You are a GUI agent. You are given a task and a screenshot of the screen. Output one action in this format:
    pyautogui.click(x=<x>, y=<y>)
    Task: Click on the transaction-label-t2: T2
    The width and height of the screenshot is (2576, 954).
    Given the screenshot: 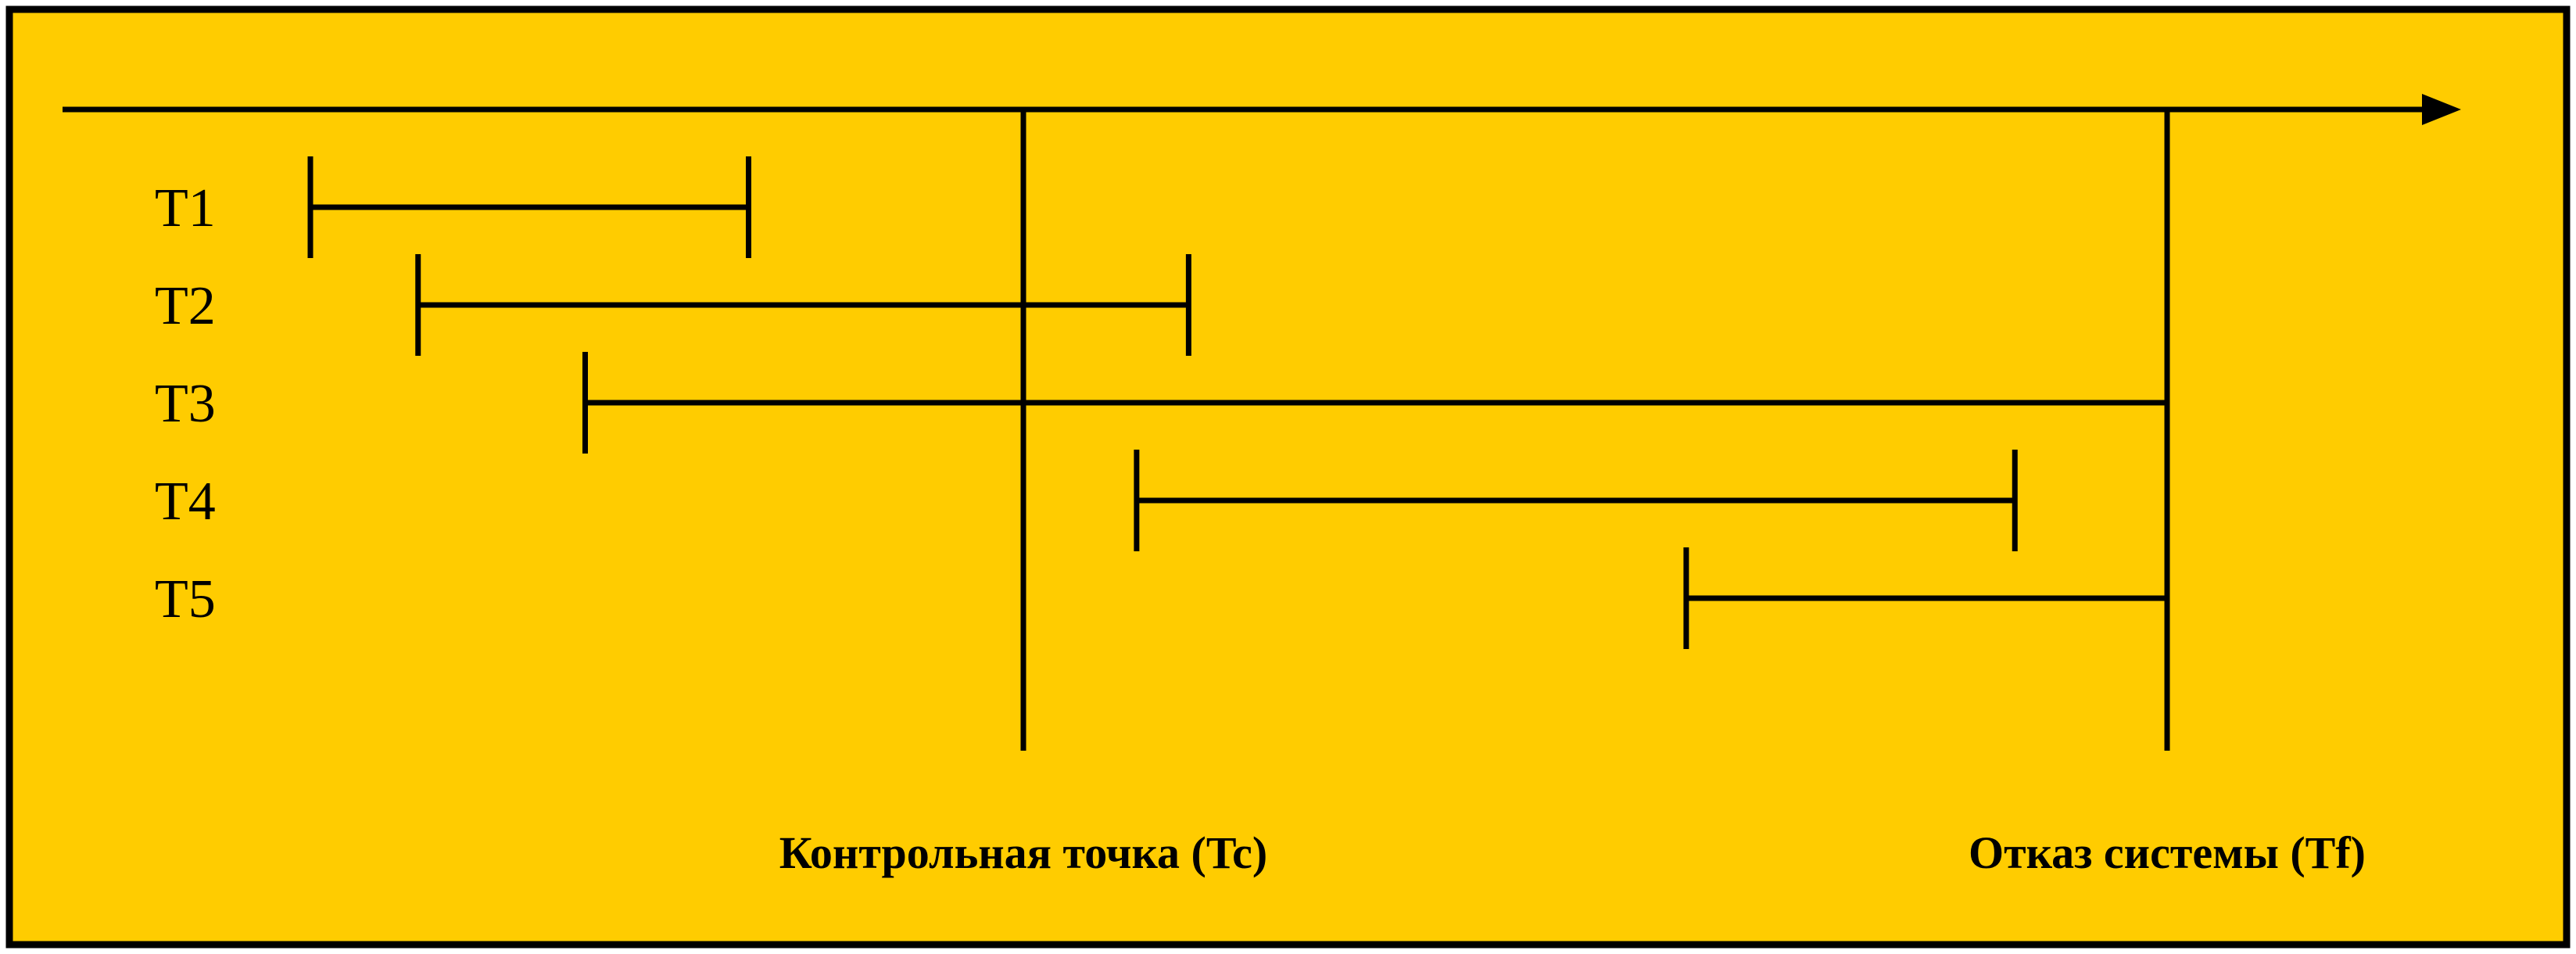 What is the action you would take?
    pyautogui.click(x=185, y=306)
    